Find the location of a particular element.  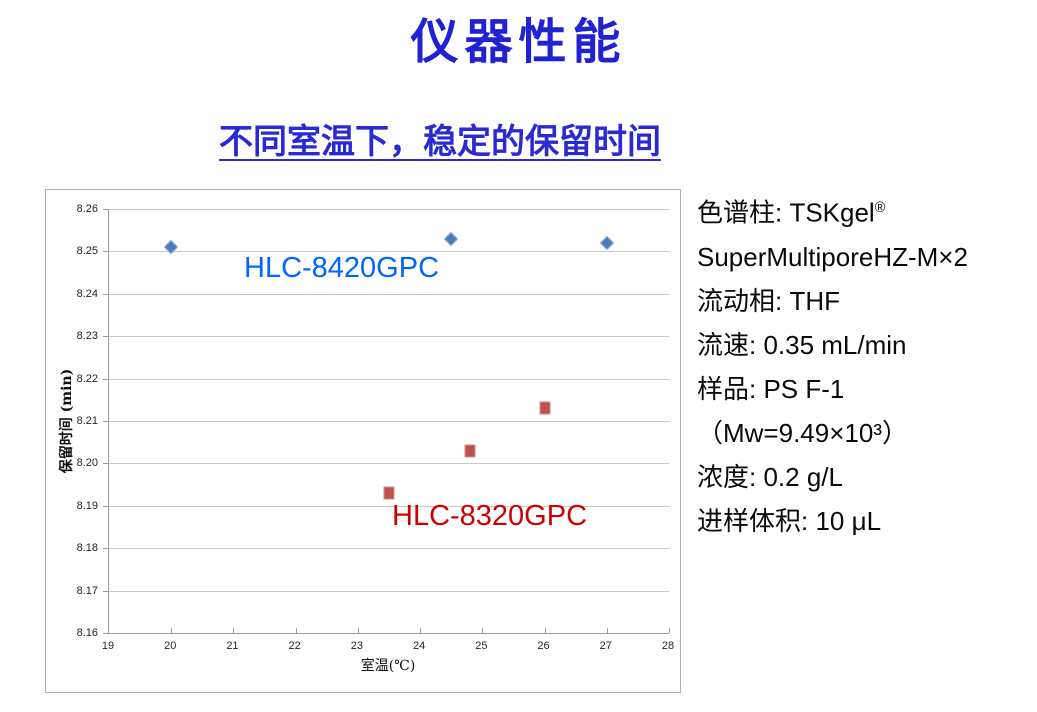

y-tick-label: 8.24 is located at coordinates (87, 293).